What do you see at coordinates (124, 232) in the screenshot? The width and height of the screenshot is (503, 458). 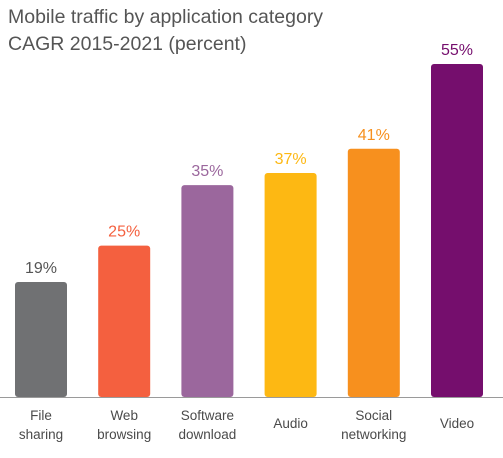 I see `bar-value-label: 25%` at bounding box center [124, 232].